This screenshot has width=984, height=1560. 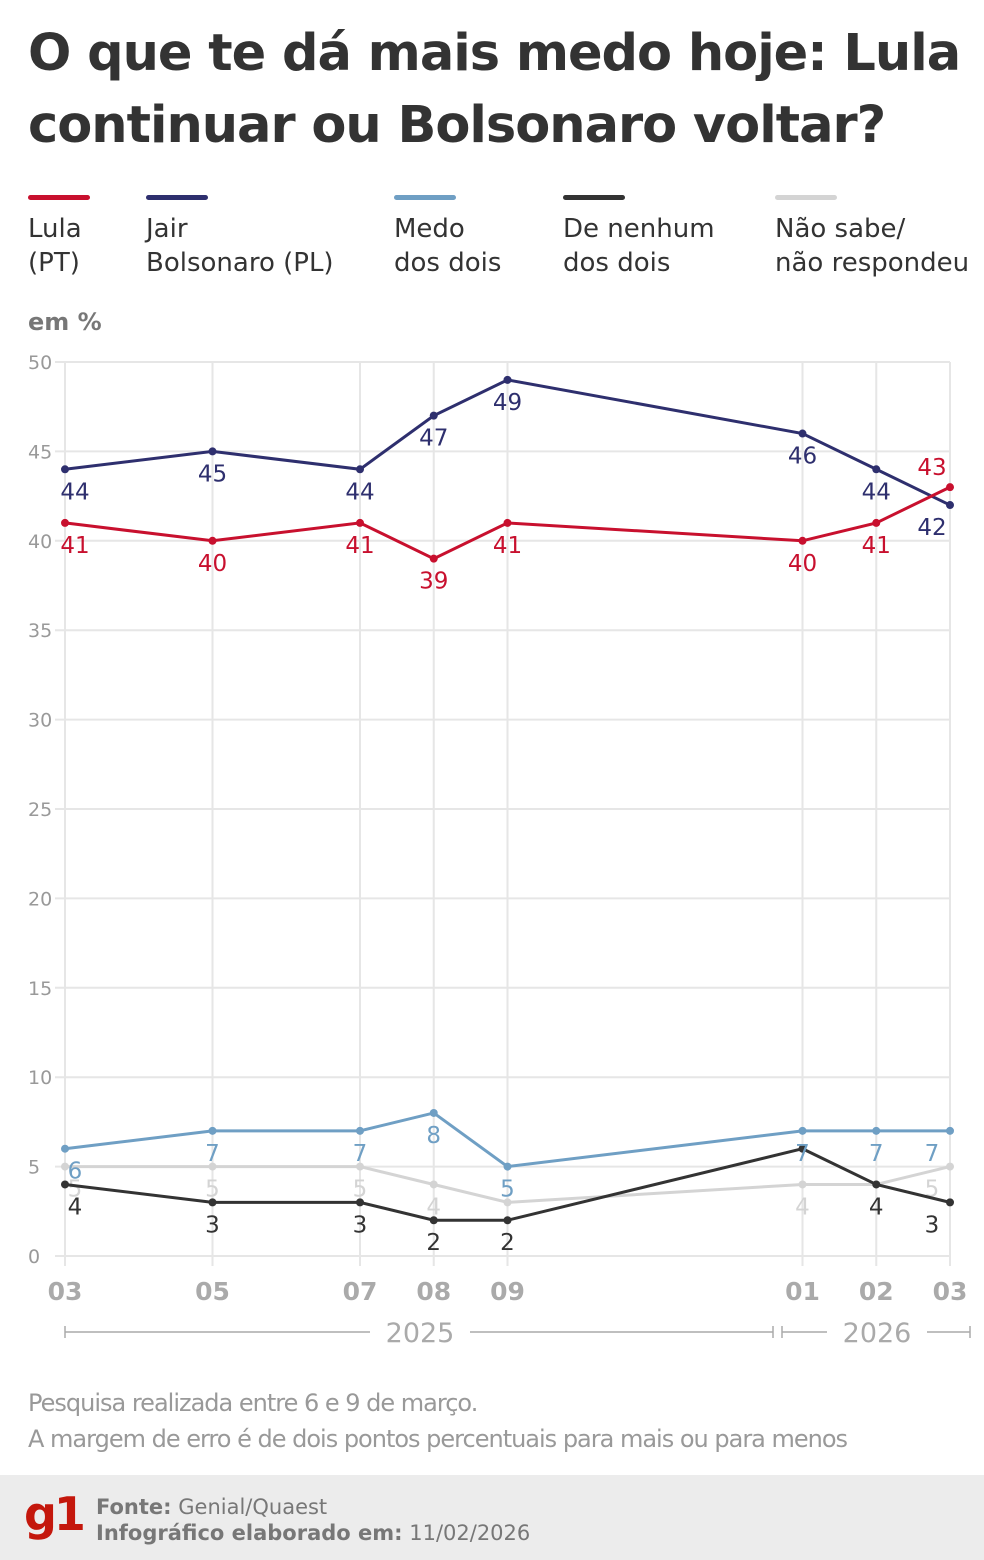 What do you see at coordinates (931, 468) in the screenshot?
I see `value-label: 43` at bounding box center [931, 468].